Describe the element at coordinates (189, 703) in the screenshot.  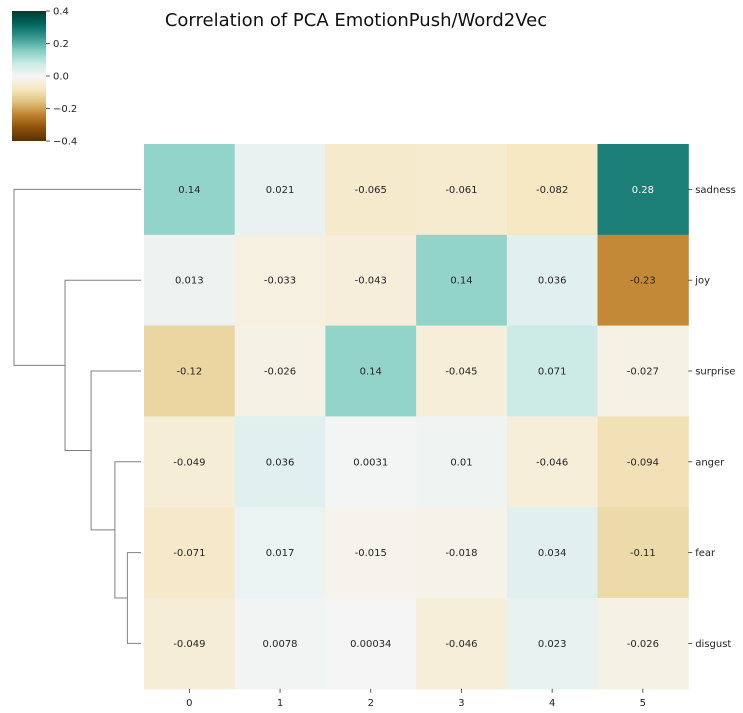
I see `x-tick-label: 0` at that location.